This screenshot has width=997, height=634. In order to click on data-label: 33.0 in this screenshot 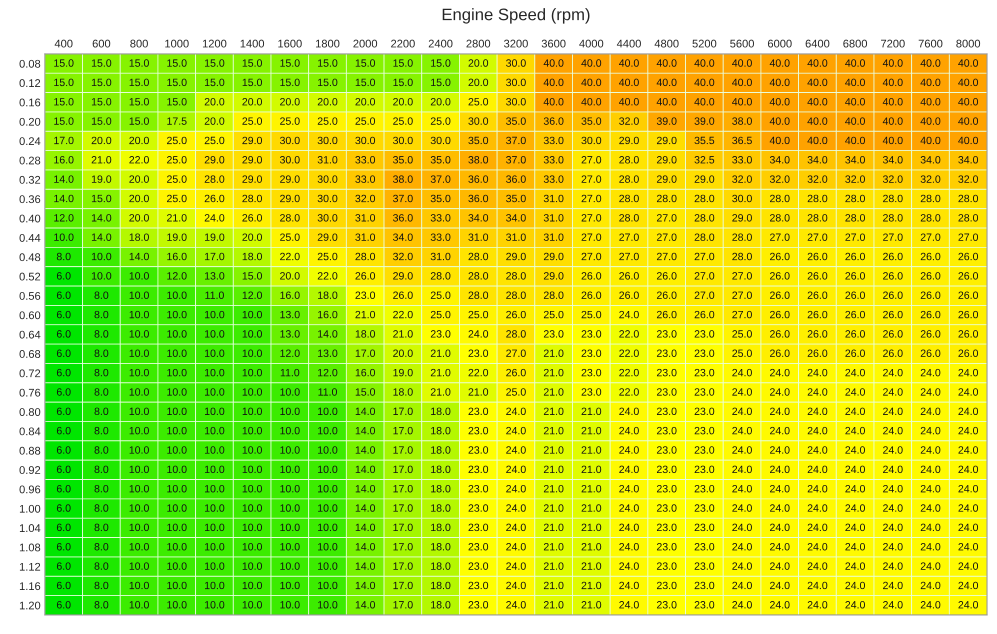, I will do `click(440, 237)`.